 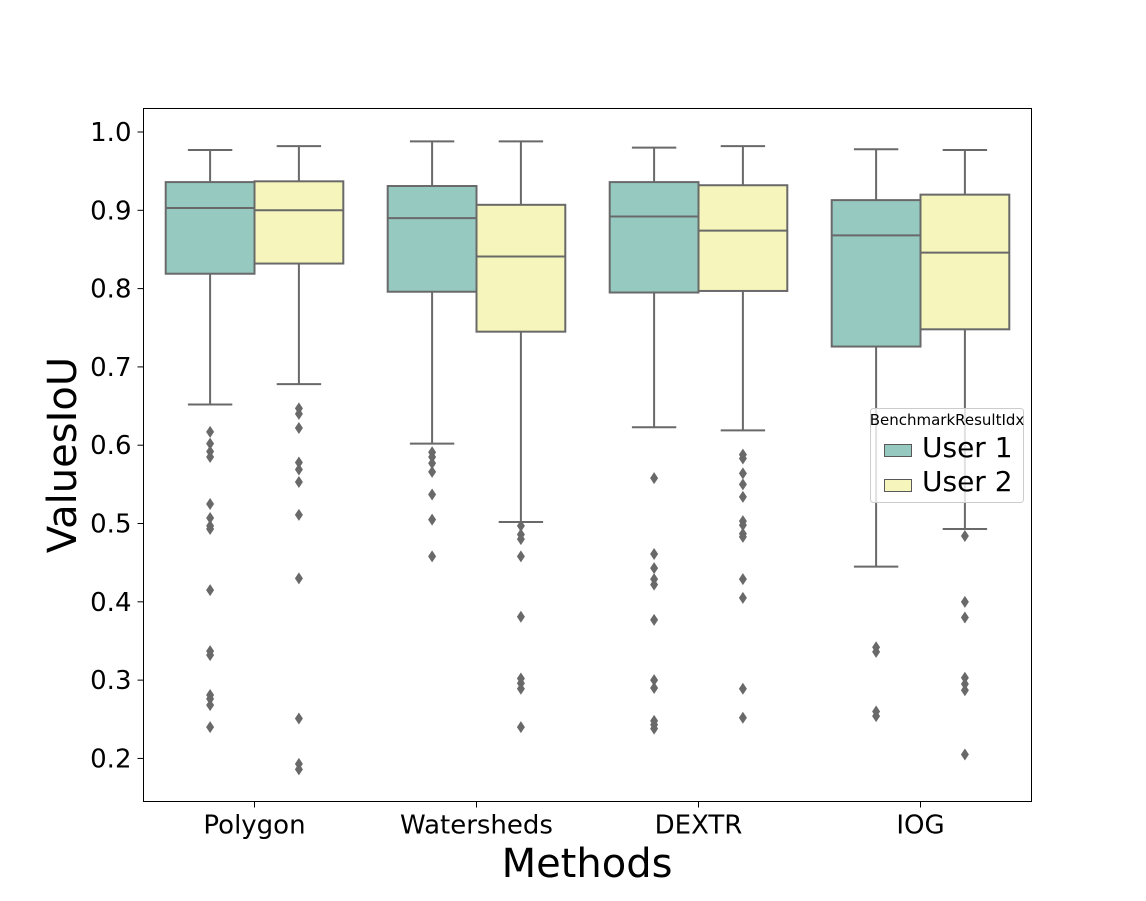 I want to click on y-tick-label: 0.9, so click(x=110, y=211).